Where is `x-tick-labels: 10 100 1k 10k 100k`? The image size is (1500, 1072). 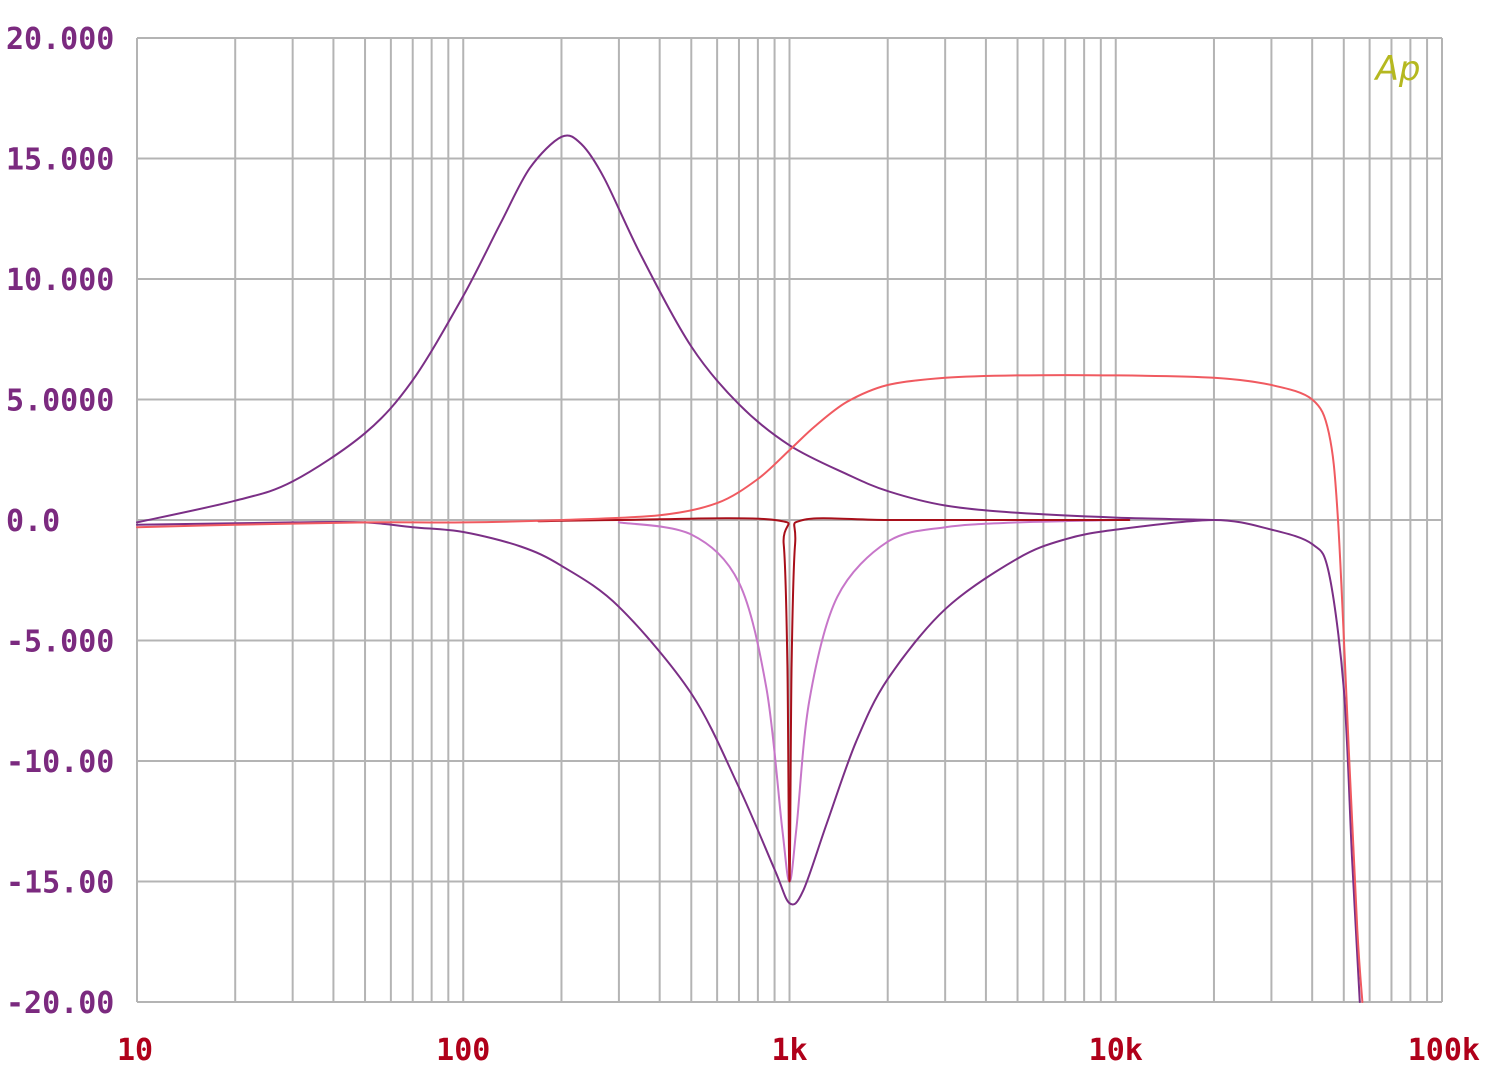 x-tick-labels: 10 100 1k 10k 100k is located at coordinates (798, 1050).